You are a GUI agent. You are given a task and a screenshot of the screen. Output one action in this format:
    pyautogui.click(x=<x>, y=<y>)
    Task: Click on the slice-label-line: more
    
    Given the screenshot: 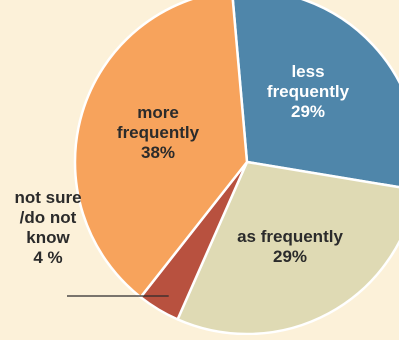 What is the action you would take?
    pyautogui.click(x=158, y=112)
    